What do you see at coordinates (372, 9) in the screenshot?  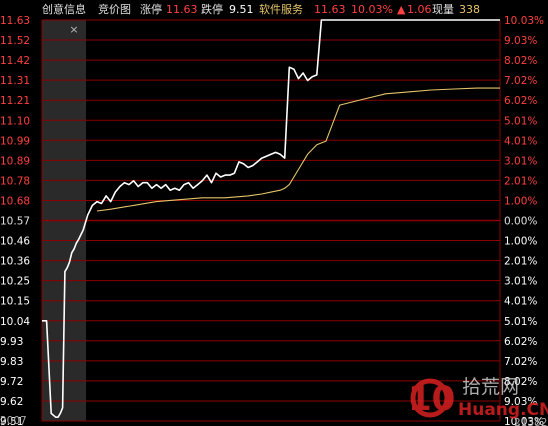 I see `change-percent: 10.03%` at bounding box center [372, 9].